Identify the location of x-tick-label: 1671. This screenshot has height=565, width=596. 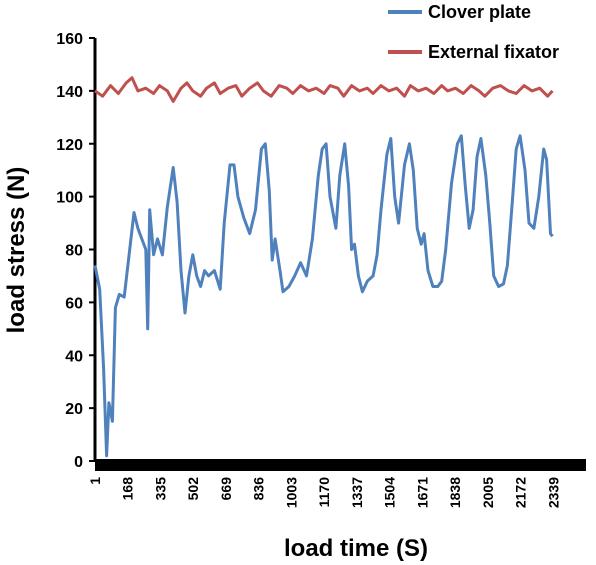
(422, 492).